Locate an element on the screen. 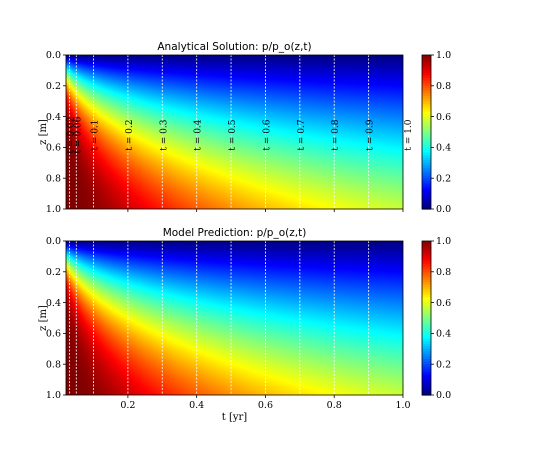 This screenshot has width=540, height=450. time-annotation: t = 0.1 is located at coordinates (96, 134).